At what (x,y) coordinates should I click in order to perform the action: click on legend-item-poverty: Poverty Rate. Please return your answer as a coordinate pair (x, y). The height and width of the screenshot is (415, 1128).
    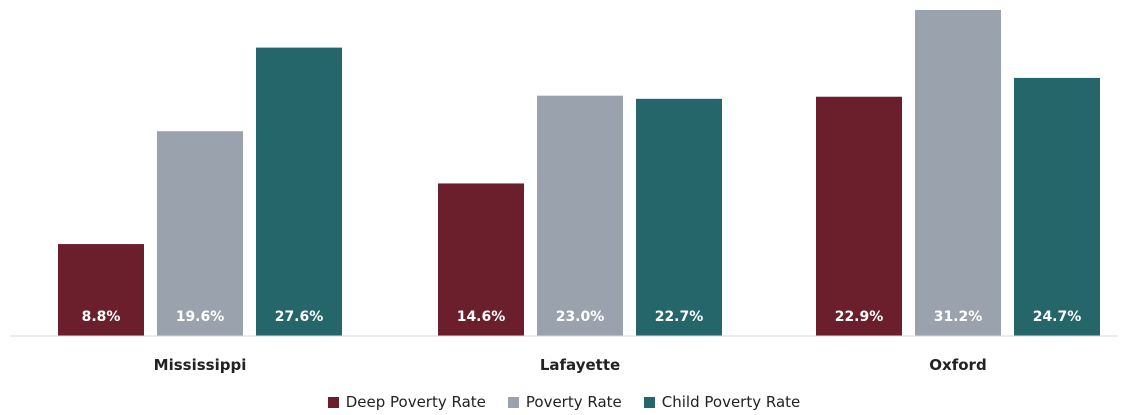
    Looking at the image, I should click on (564, 402).